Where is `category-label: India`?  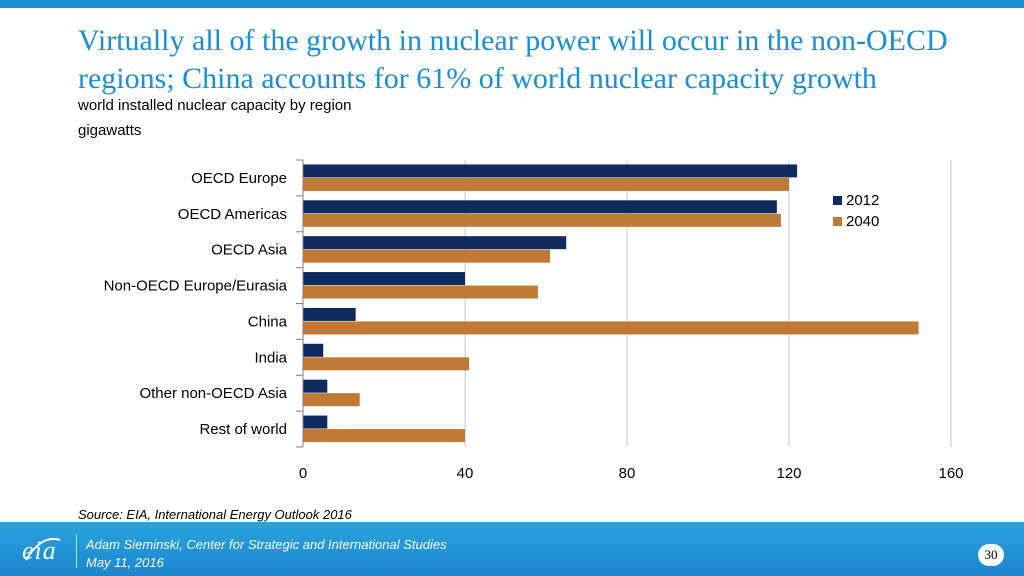
category-label: India is located at coordinates (270, 357).